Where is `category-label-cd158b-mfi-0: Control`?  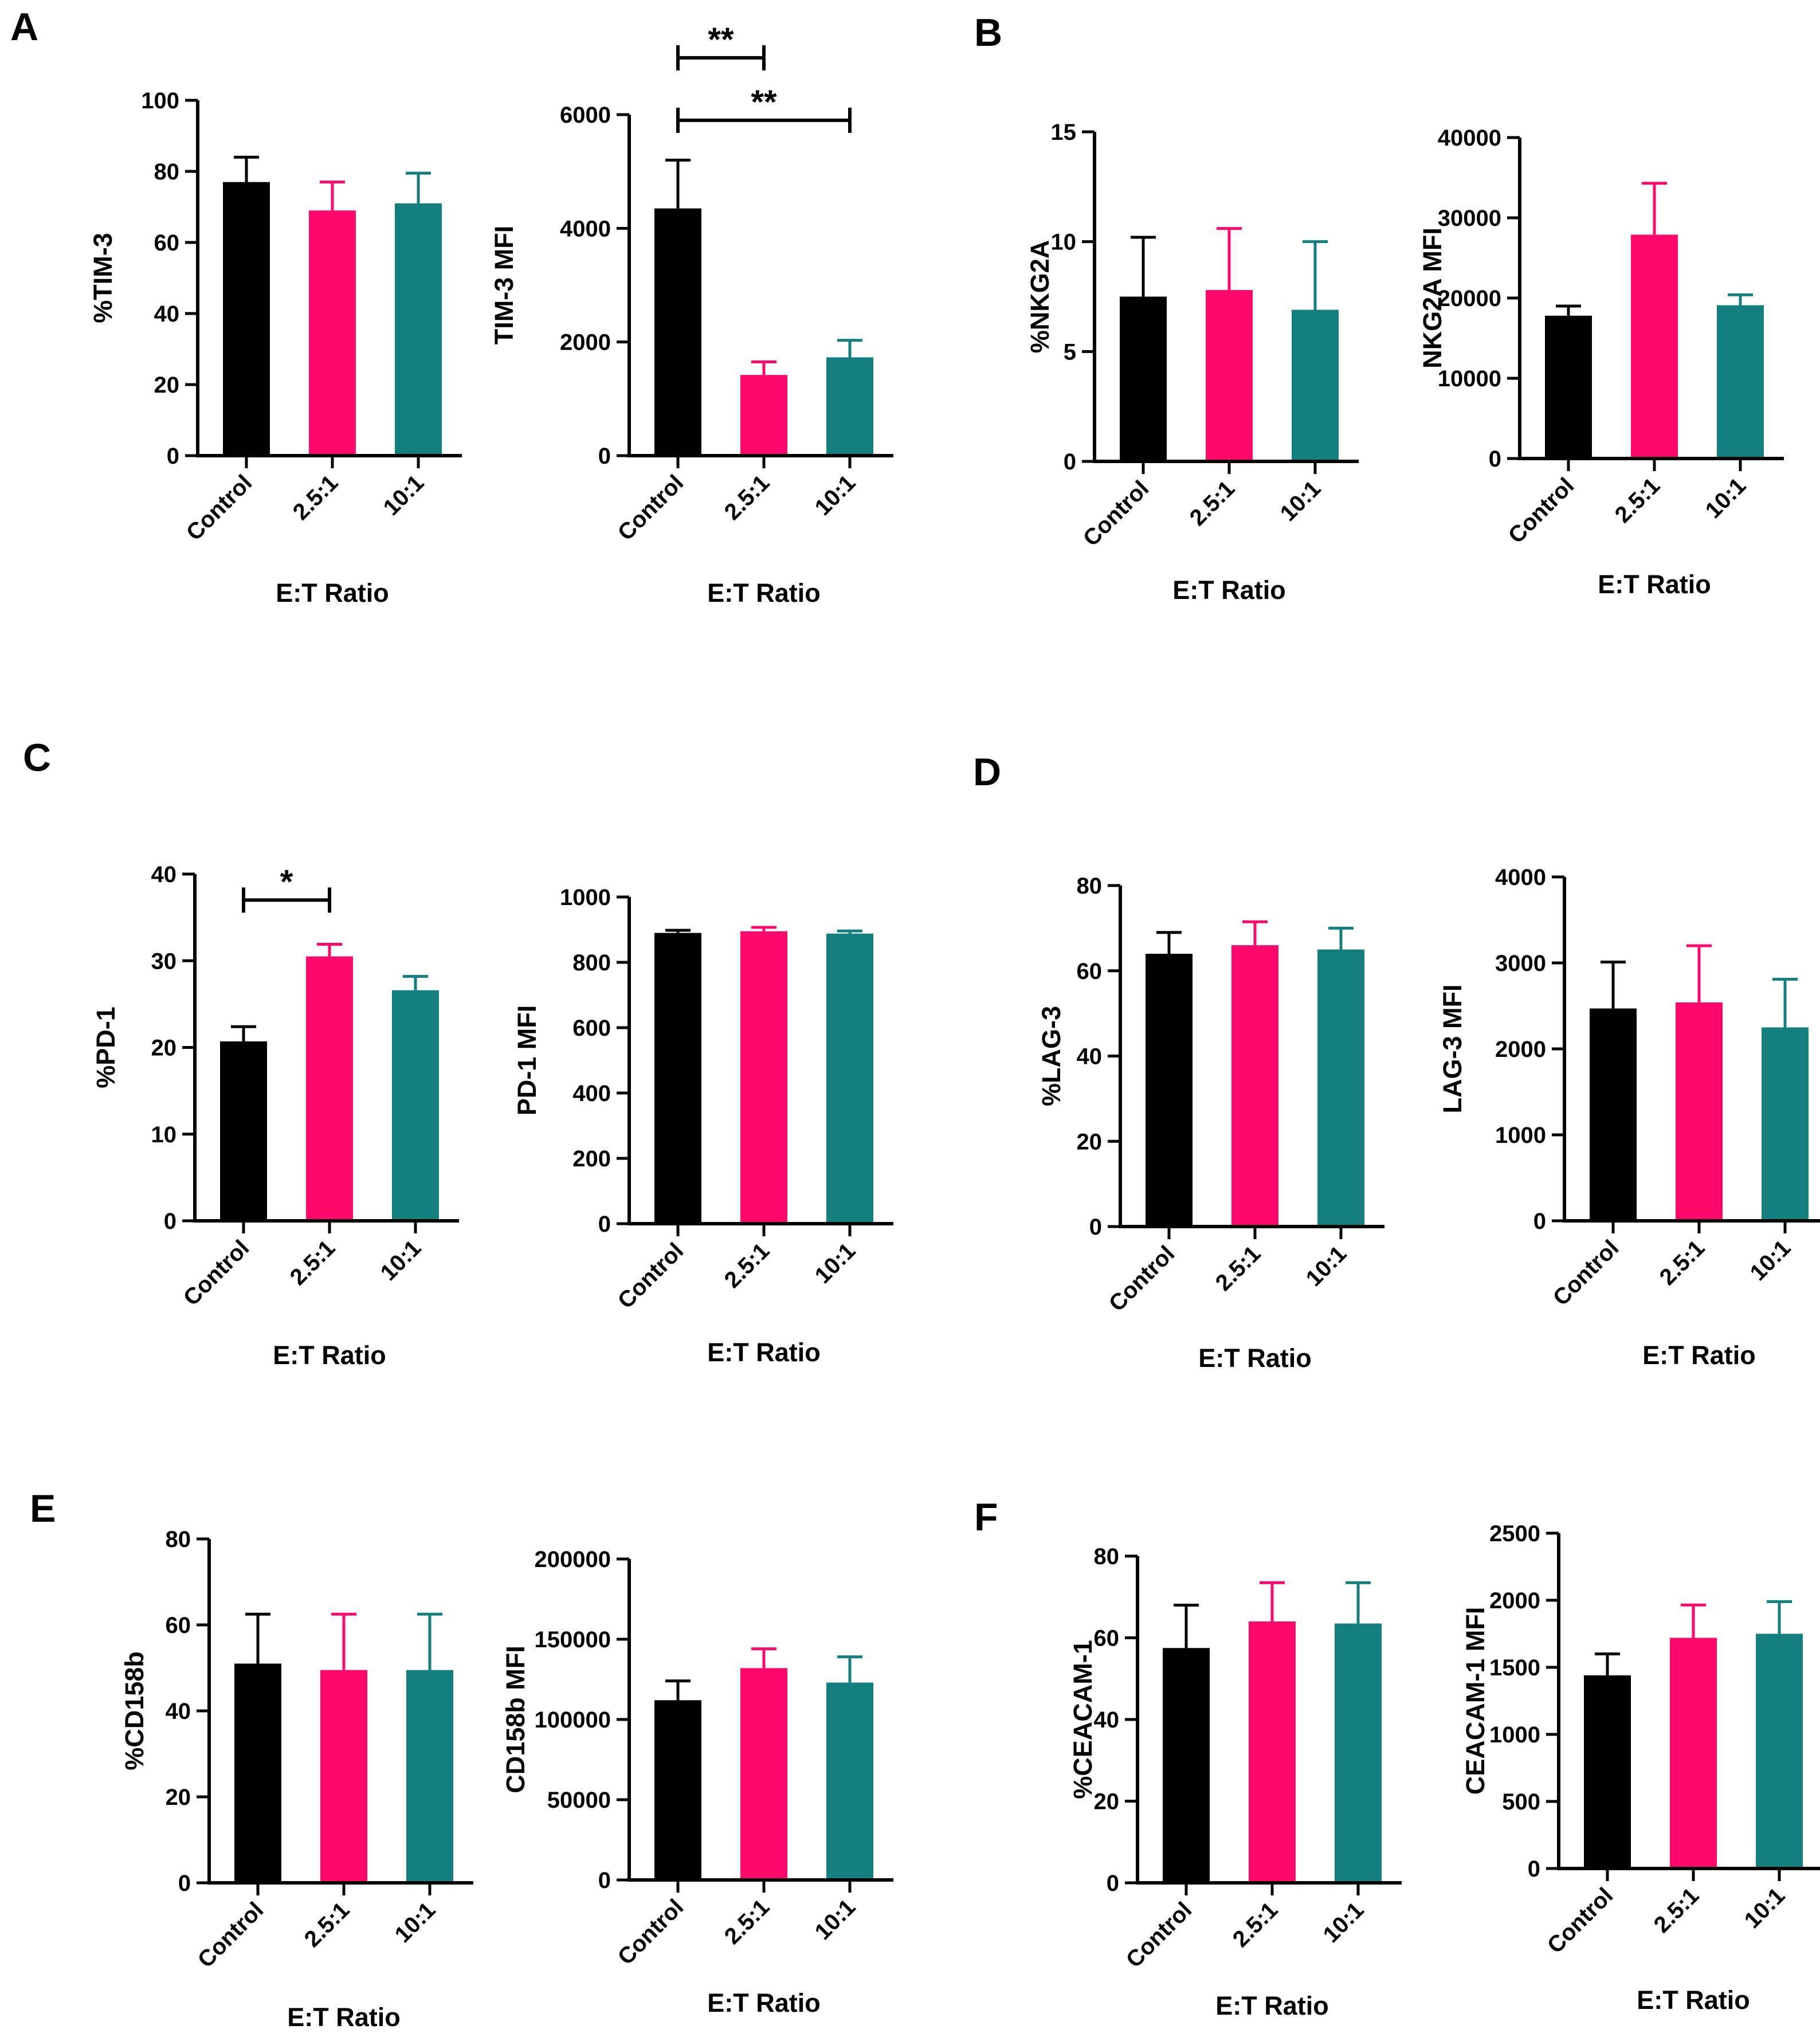 category-label-cd158b-mfi-0: Control is located at coordinates (651, 1932).